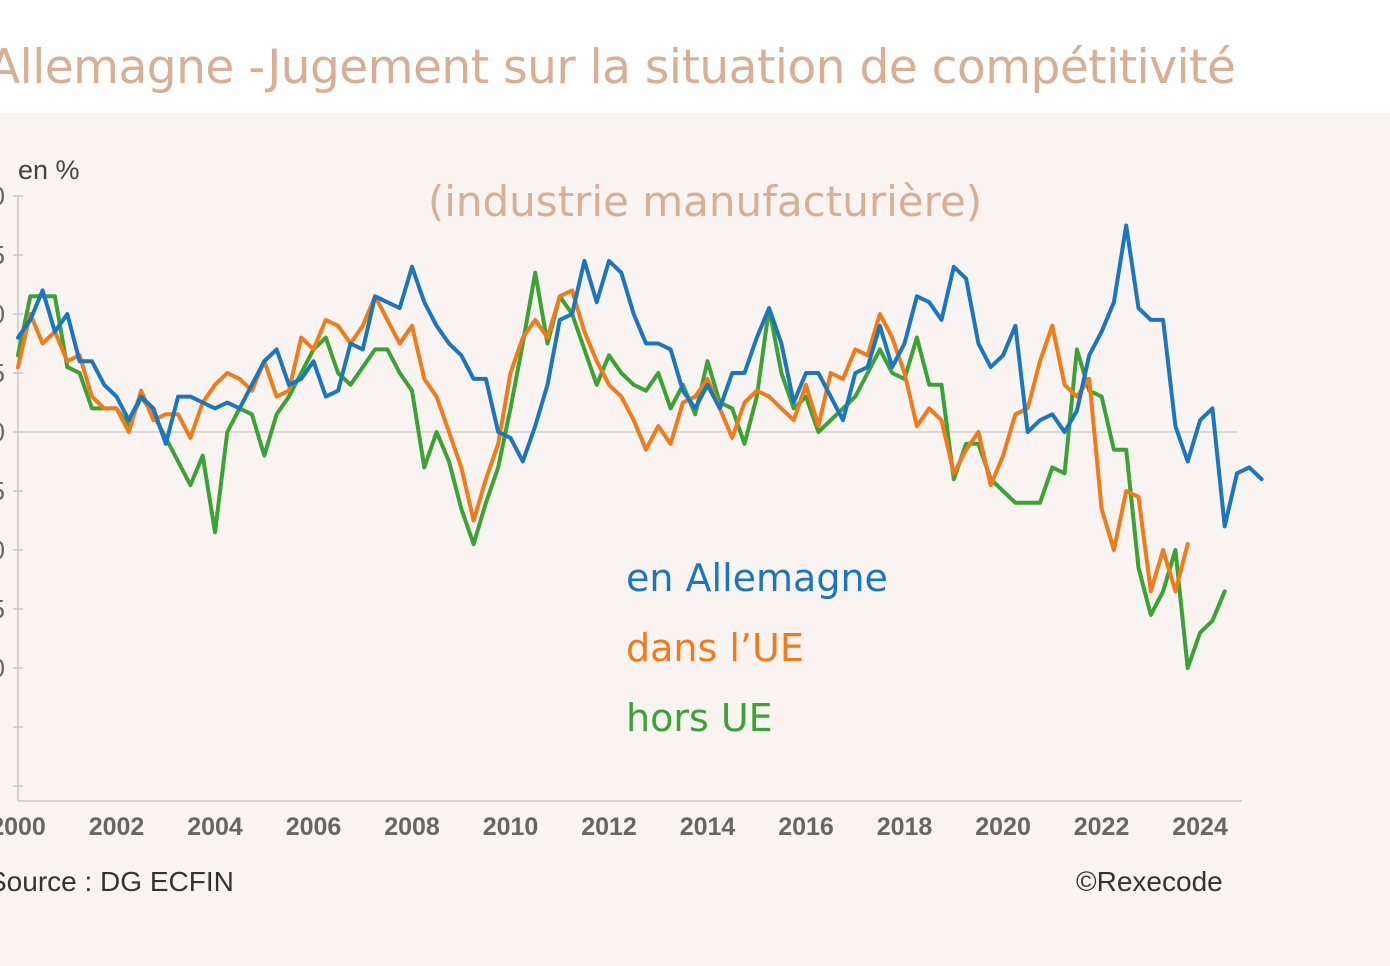 This screenshot has height=966, width=1390. Describe the element at coordinates (705, 201) in the screenshot. I see `chart-subtitle: (industrie manufacturière)` at that location.